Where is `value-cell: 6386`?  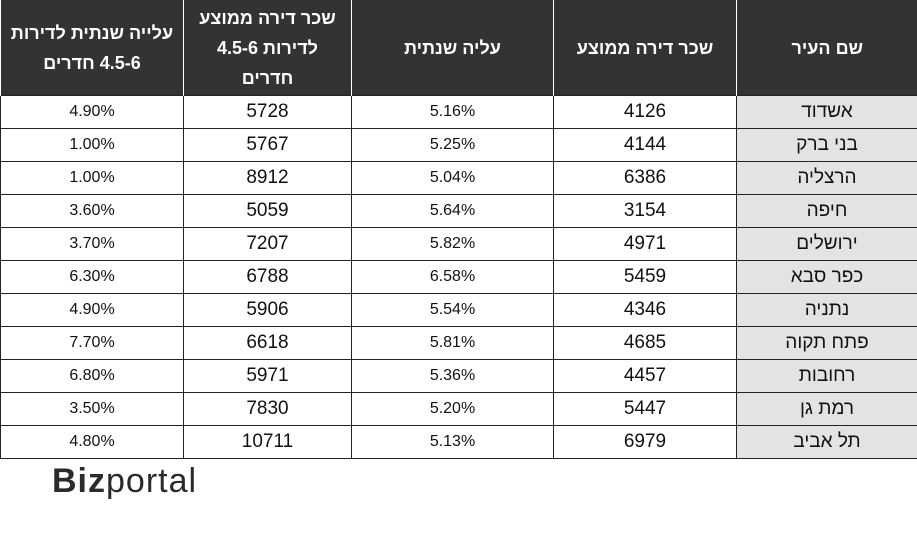
value-cell: 6386 is located at coordinates (645, 178).